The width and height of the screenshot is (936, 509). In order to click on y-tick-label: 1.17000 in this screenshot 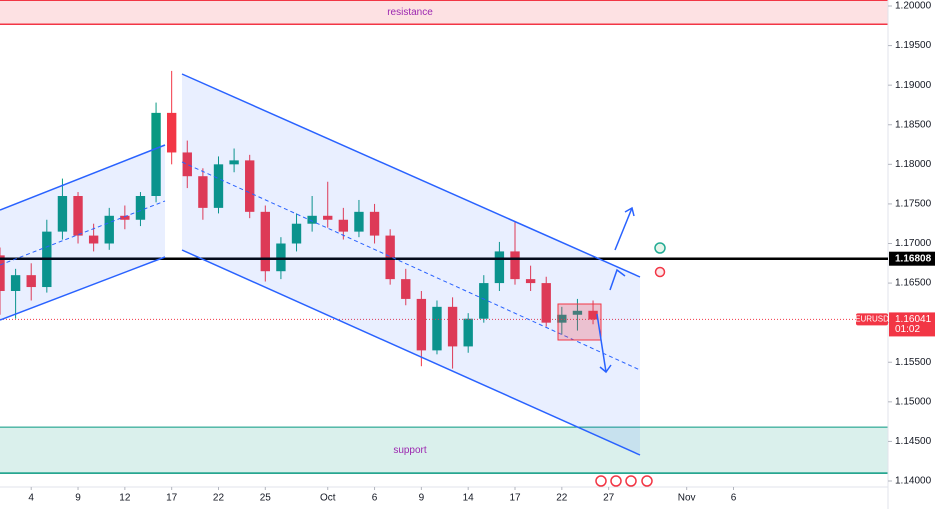, I will do `click(913, 243)`.